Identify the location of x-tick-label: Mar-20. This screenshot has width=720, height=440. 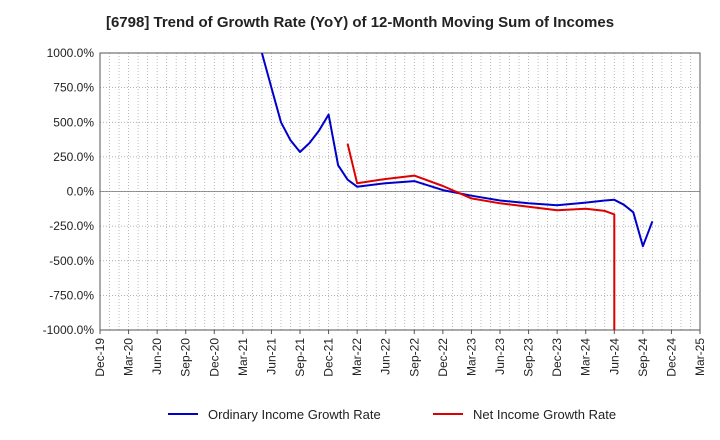
(129, 357).